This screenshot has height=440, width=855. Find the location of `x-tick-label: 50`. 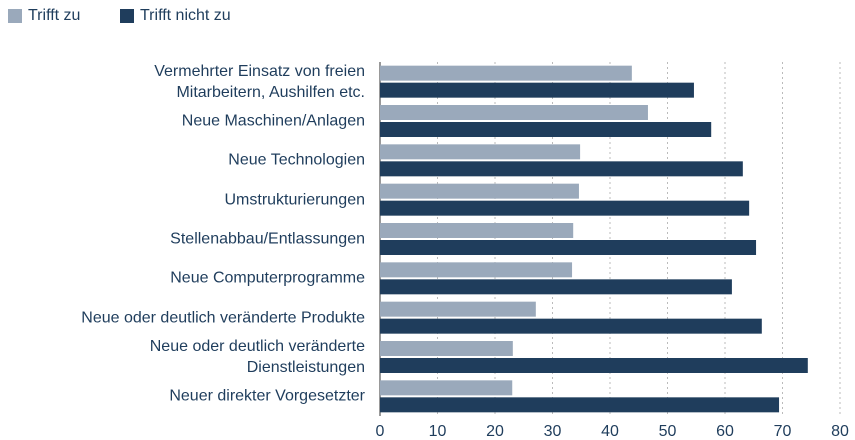

x-tick-label: 50 is located at coordinates (668, 431).